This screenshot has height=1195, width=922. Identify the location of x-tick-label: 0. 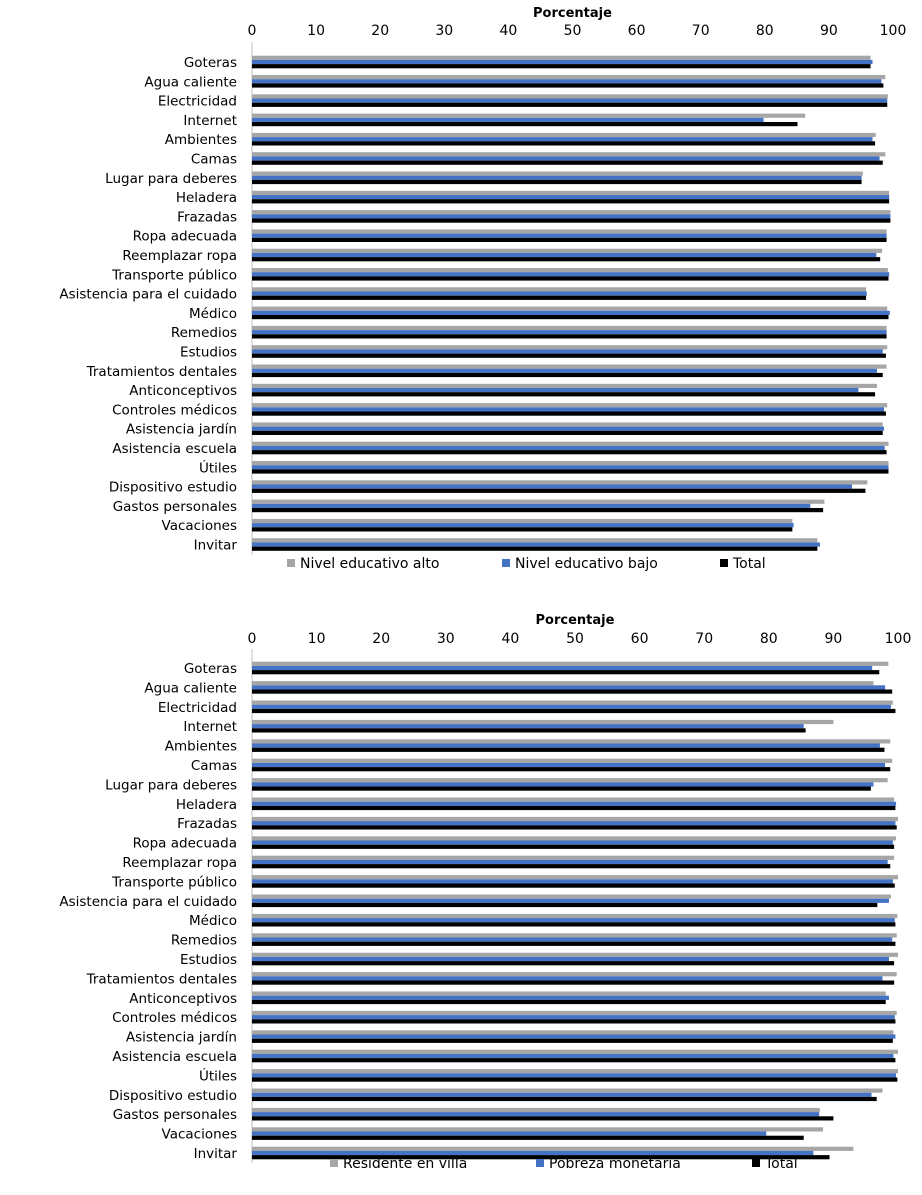
(252, 31).